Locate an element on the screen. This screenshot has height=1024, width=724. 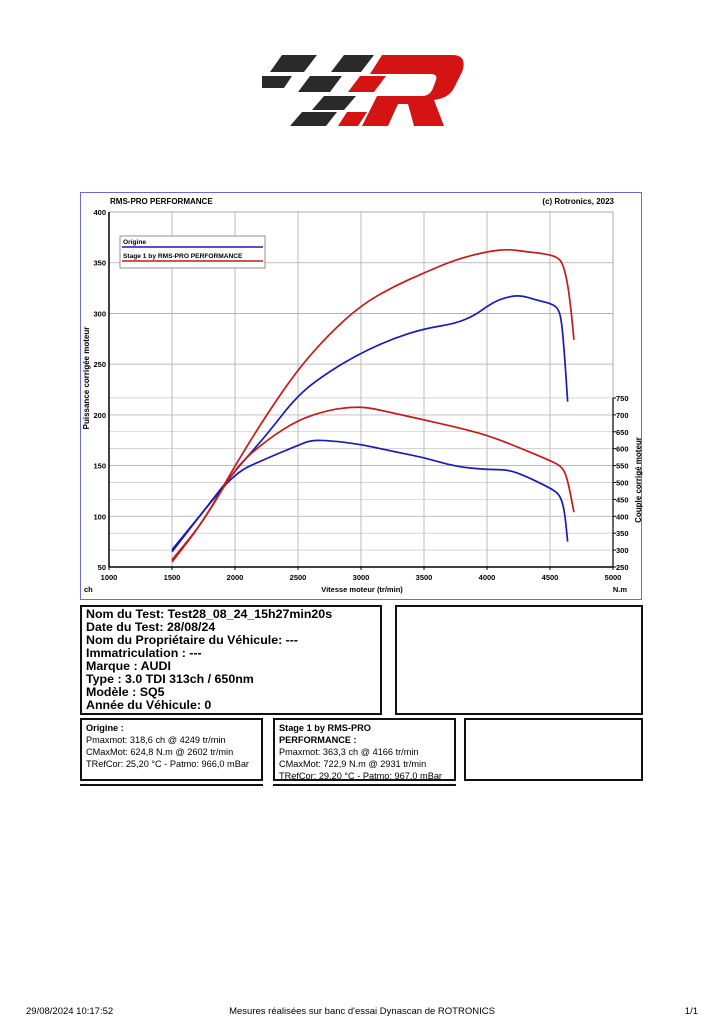
y2-tick-label: 600 is located at coordinates (622, 449).